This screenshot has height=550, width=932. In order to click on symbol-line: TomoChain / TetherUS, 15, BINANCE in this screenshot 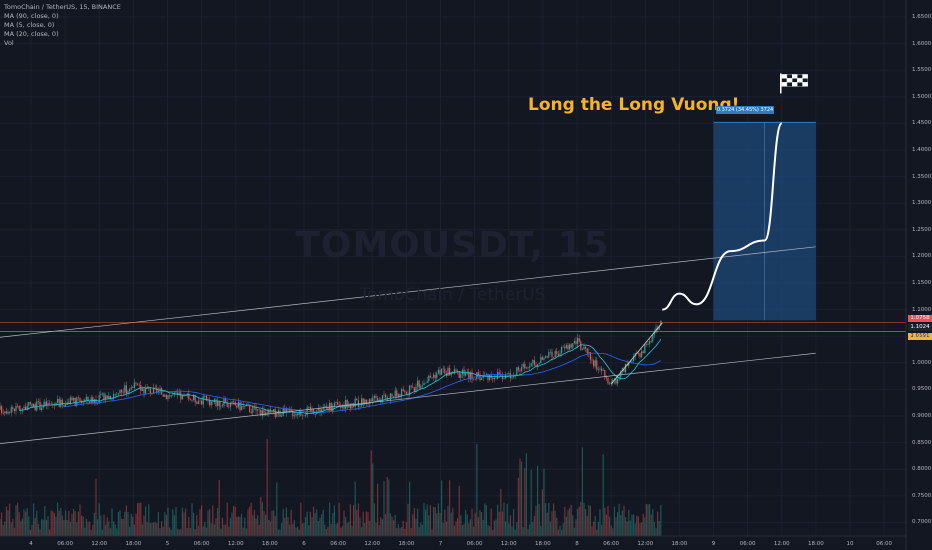, I will do `click(62, 7)`.